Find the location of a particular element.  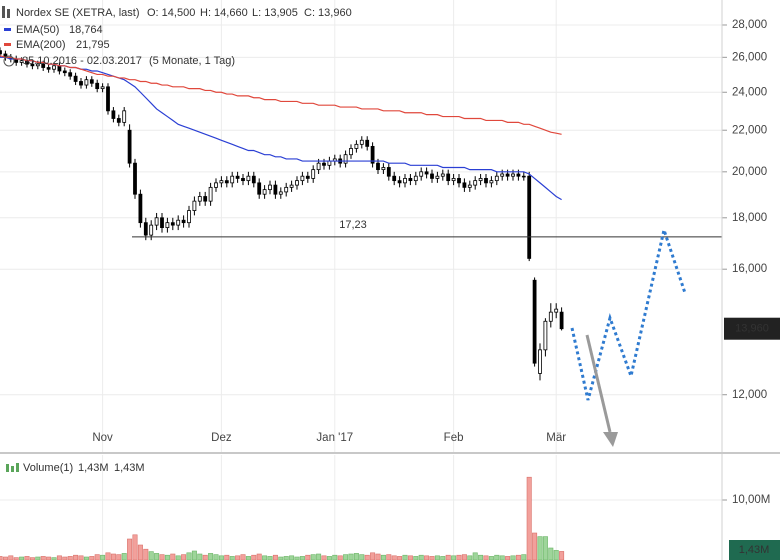

ohlc-label: C: 13,960 is located at coordinates (328, 13).